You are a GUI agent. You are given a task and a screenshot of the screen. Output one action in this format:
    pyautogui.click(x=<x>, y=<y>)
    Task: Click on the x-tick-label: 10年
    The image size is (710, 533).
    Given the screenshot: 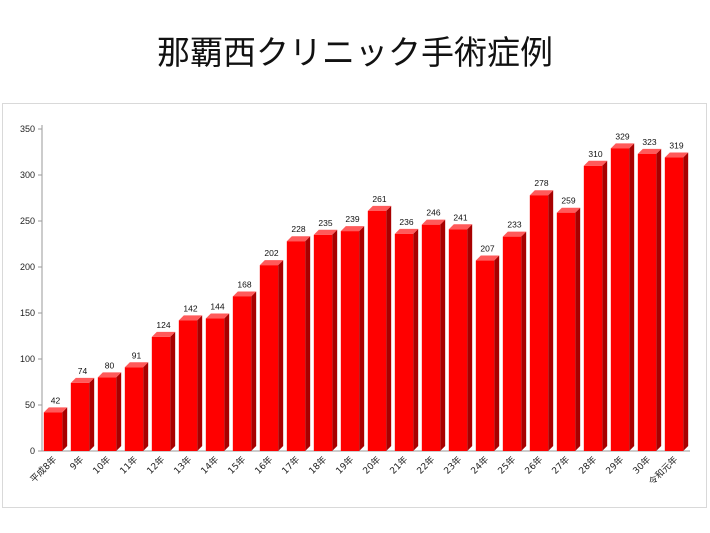 What is the action you would take?
    pyautogui.click(x=101, y=465)
    